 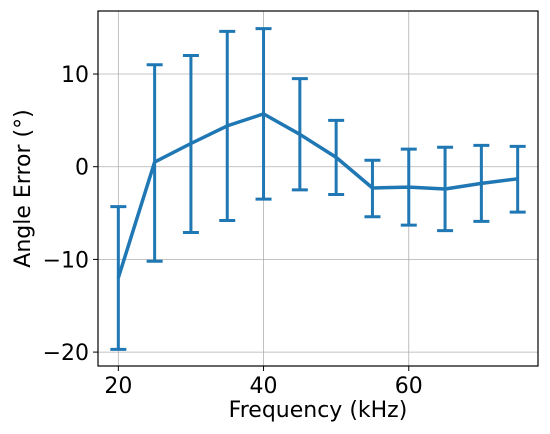 What do you see at coordinates (264, 386) in the screenshot?
I see `x-tick-label: 40` at bounding box center [264, 386].